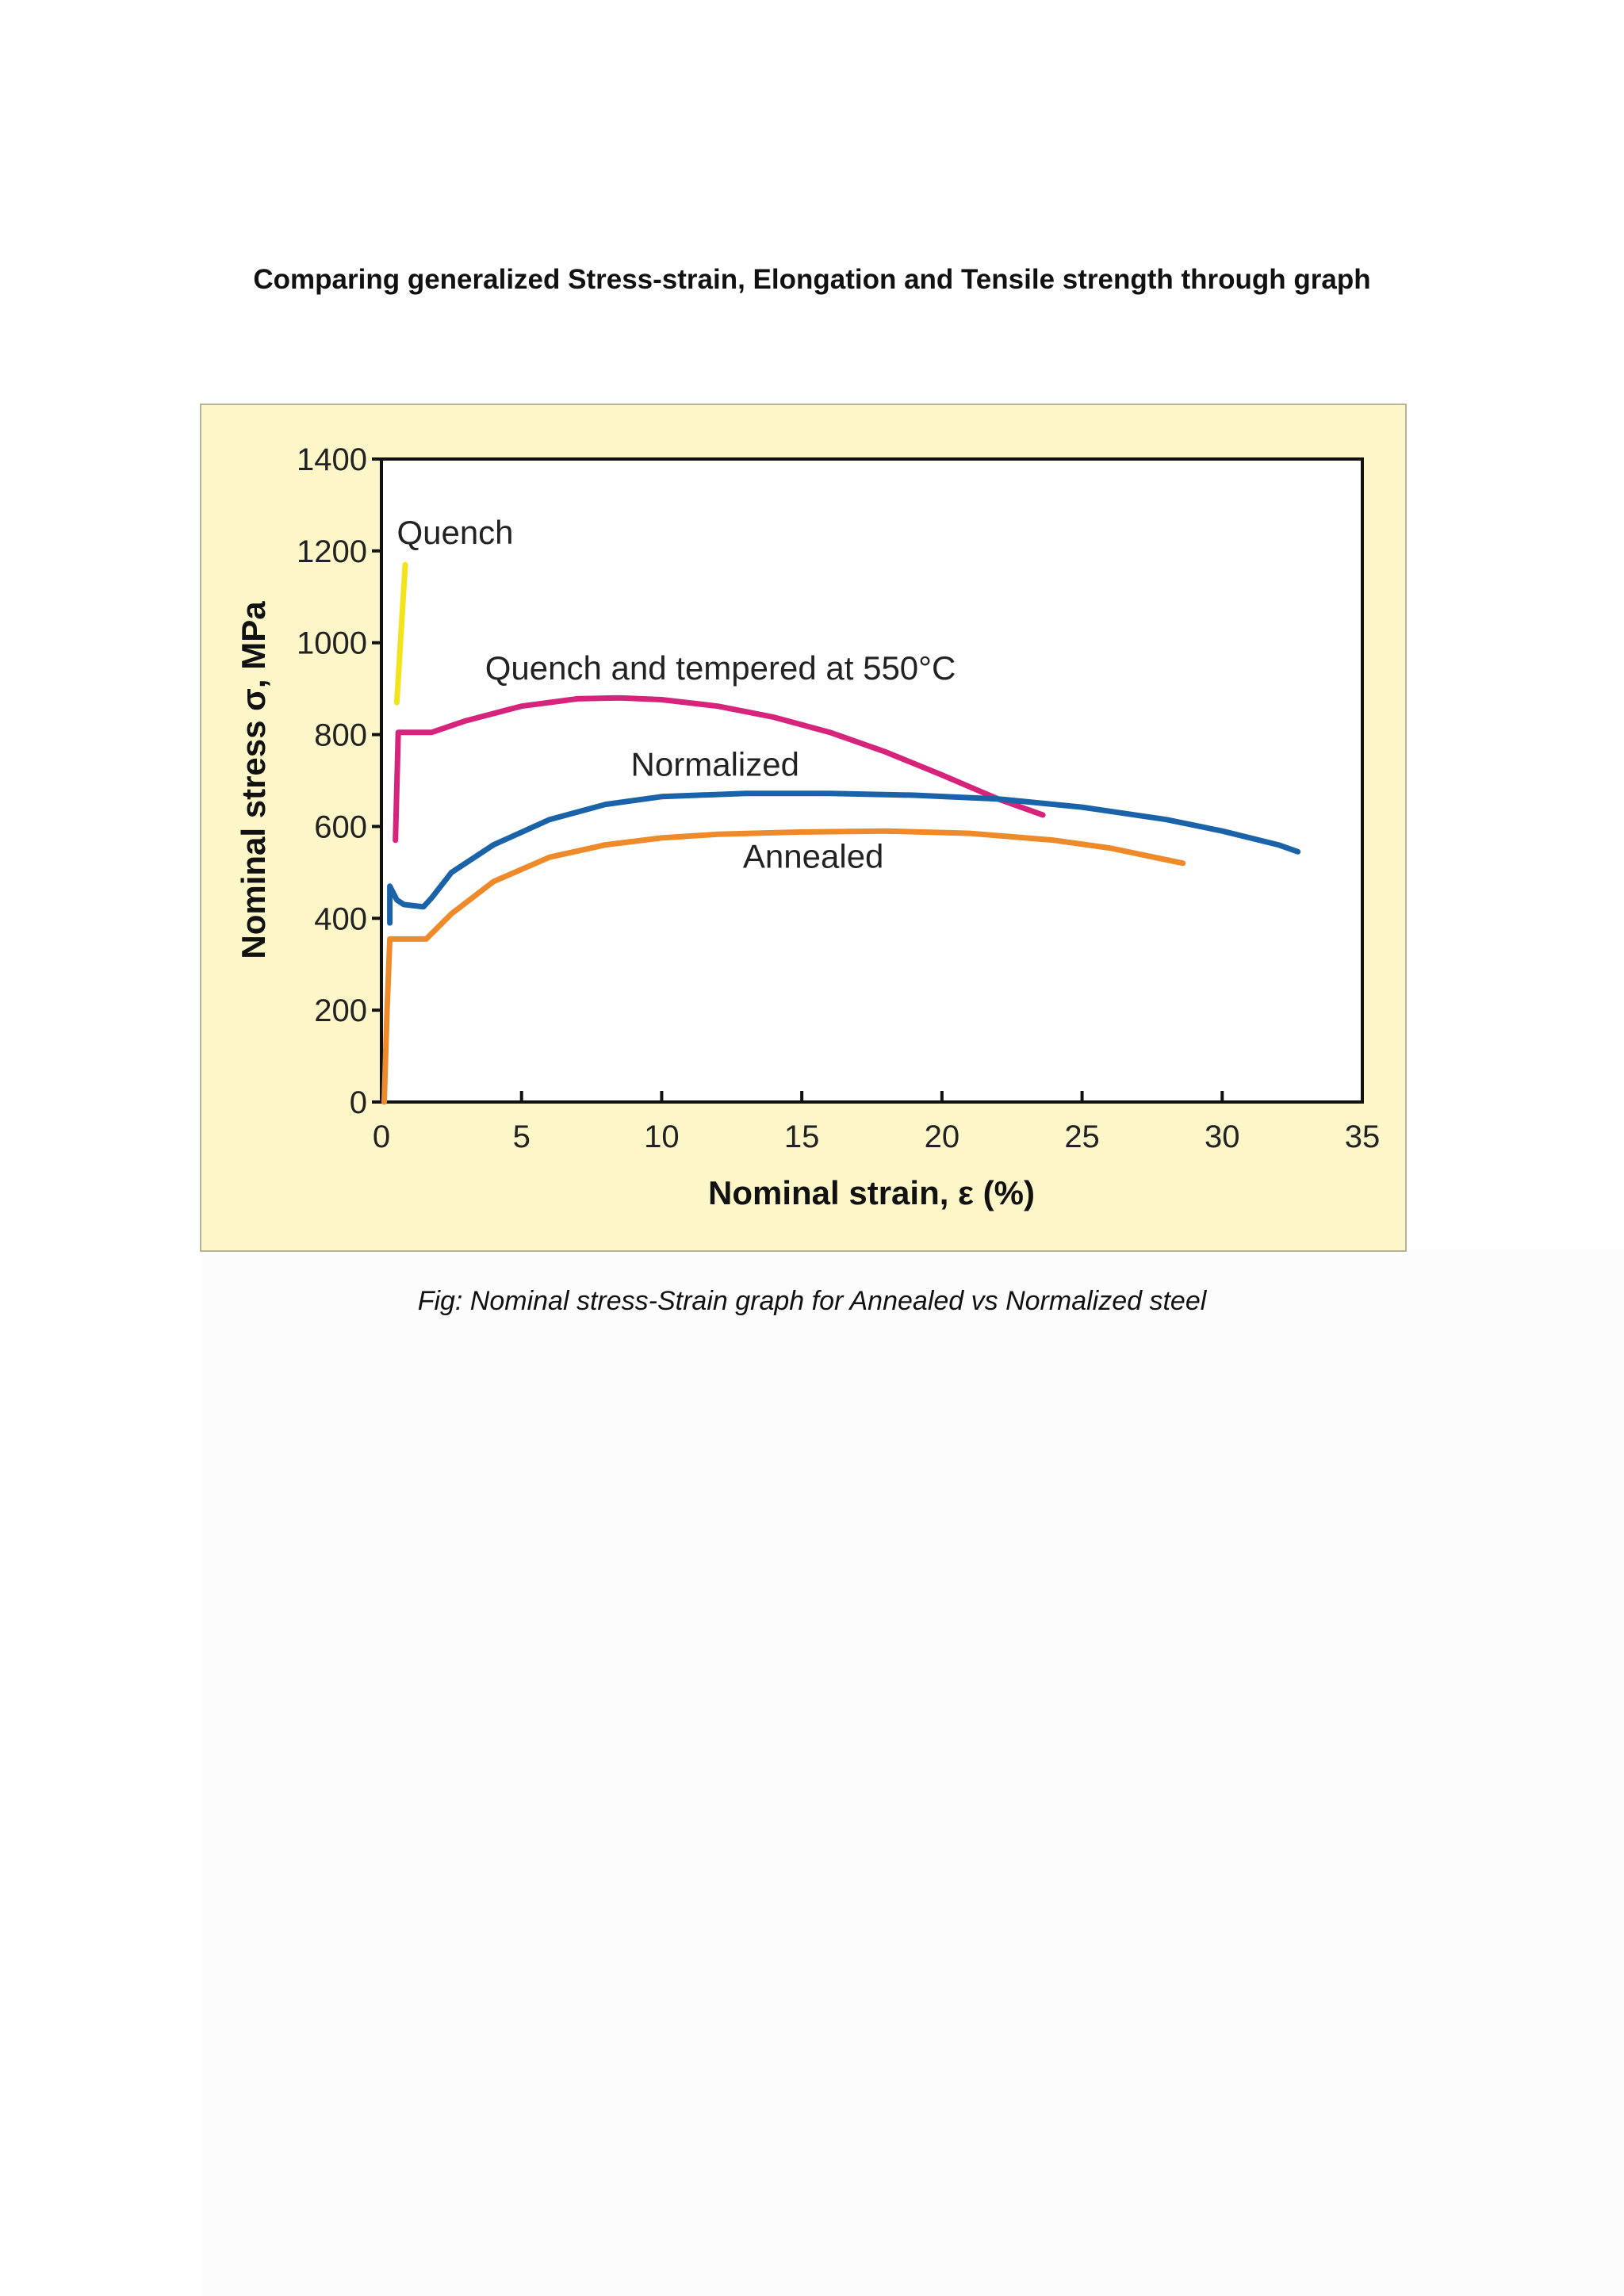 The width and height of the screenshot is (1624, 2296). I want to click on series-layer, so click(841, 833).